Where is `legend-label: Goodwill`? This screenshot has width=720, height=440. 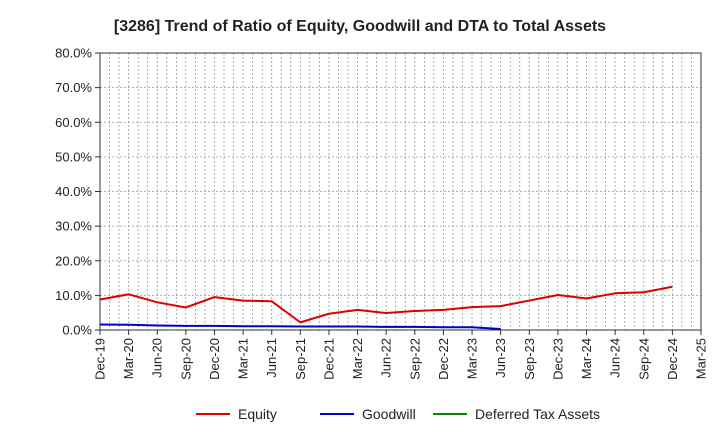
legend-label: Goodwill is located at coordinates (389, 414).